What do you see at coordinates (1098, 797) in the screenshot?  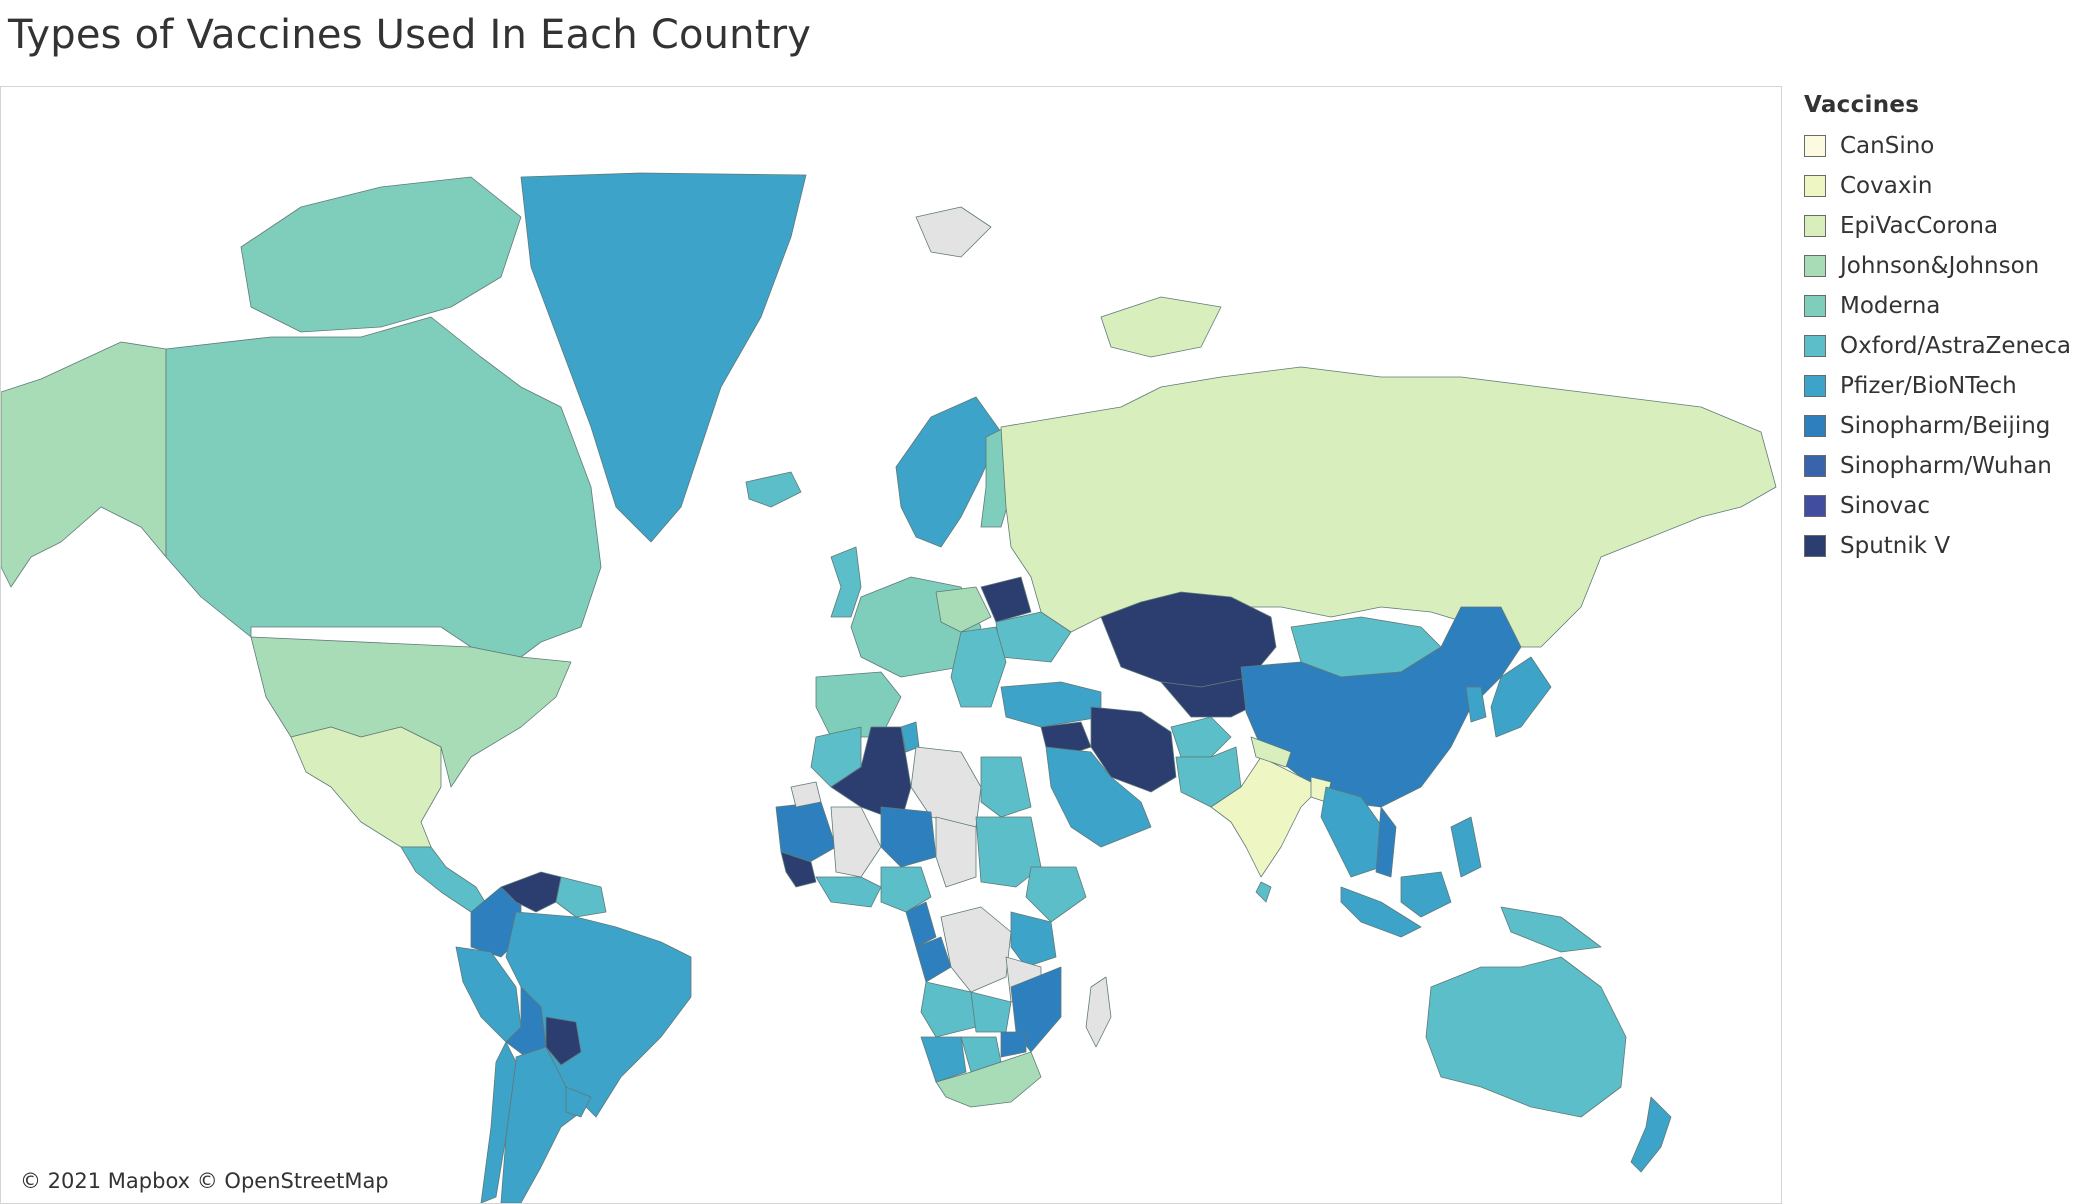 I see `country-region-arabia` at bounding box center [1098, 797].